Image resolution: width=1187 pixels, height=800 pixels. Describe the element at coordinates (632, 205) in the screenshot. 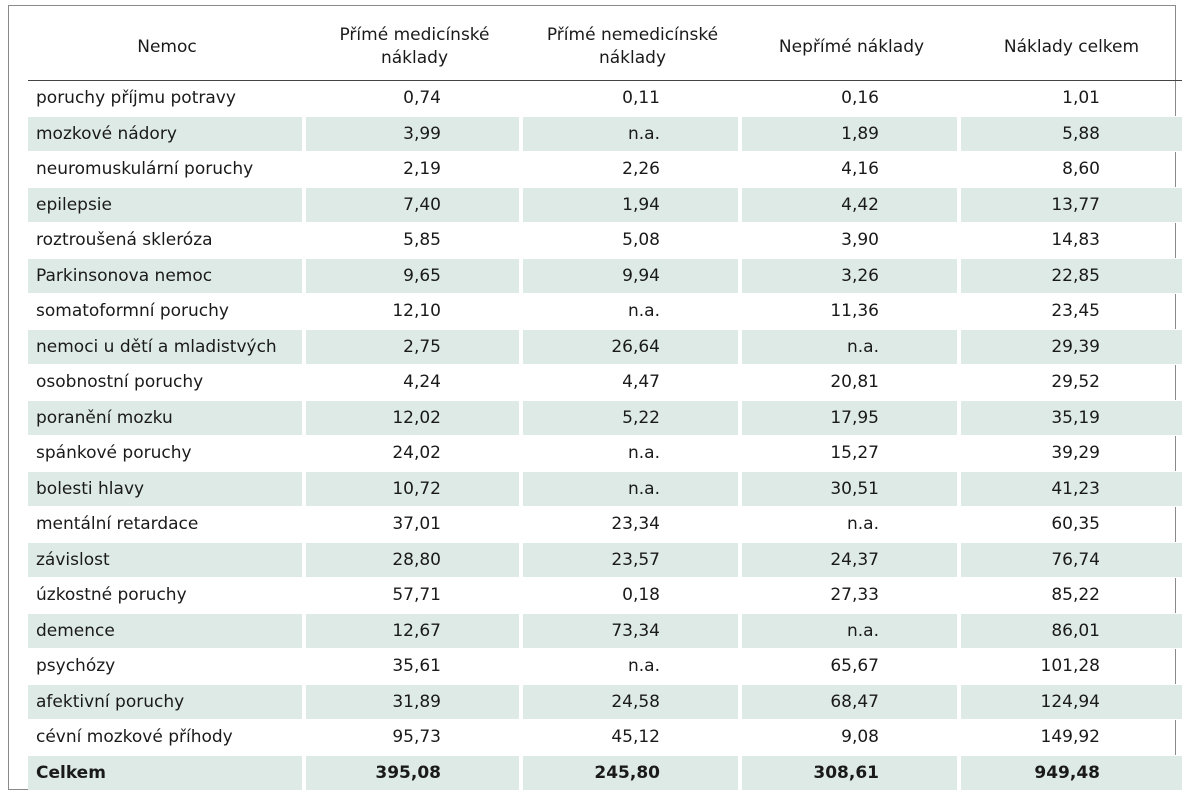

I see `row-direct-nonmedical: 1,94` at that location.